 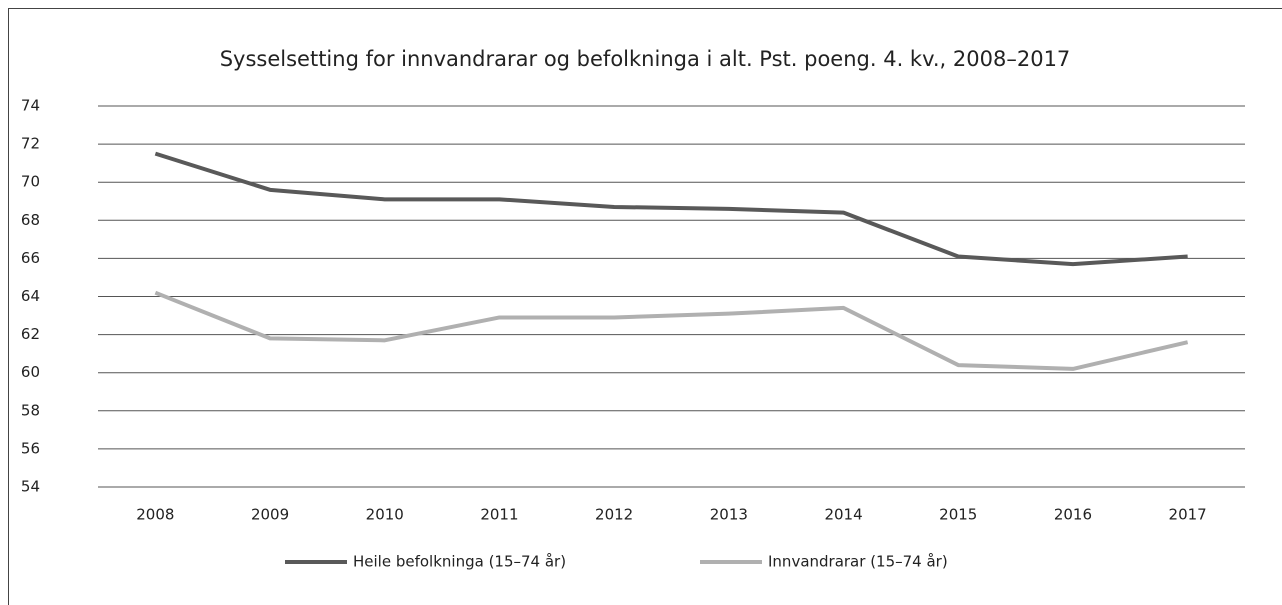 What do you see at coordinates (30, 372) in the screenshot?
I see `y-tick-label: 60` at bounding box center [30, 372].